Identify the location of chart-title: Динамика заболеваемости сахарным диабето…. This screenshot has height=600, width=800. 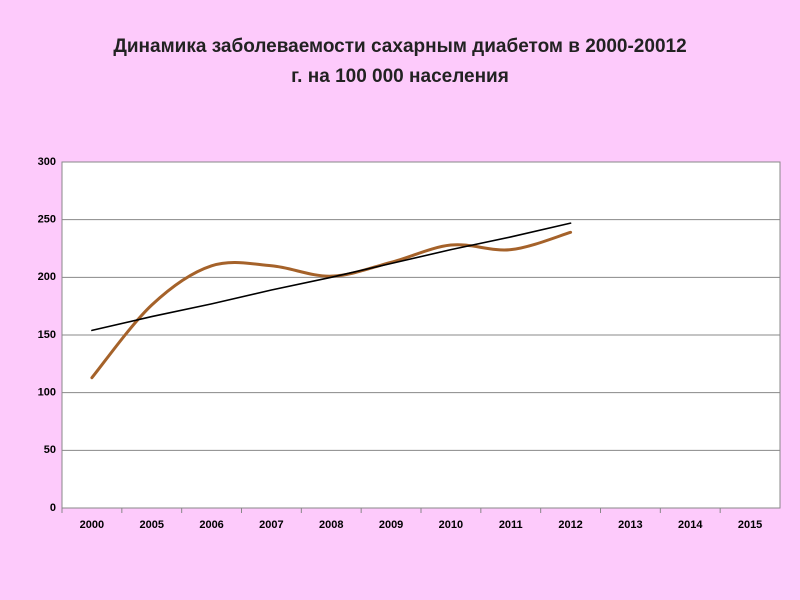
(399, 46).